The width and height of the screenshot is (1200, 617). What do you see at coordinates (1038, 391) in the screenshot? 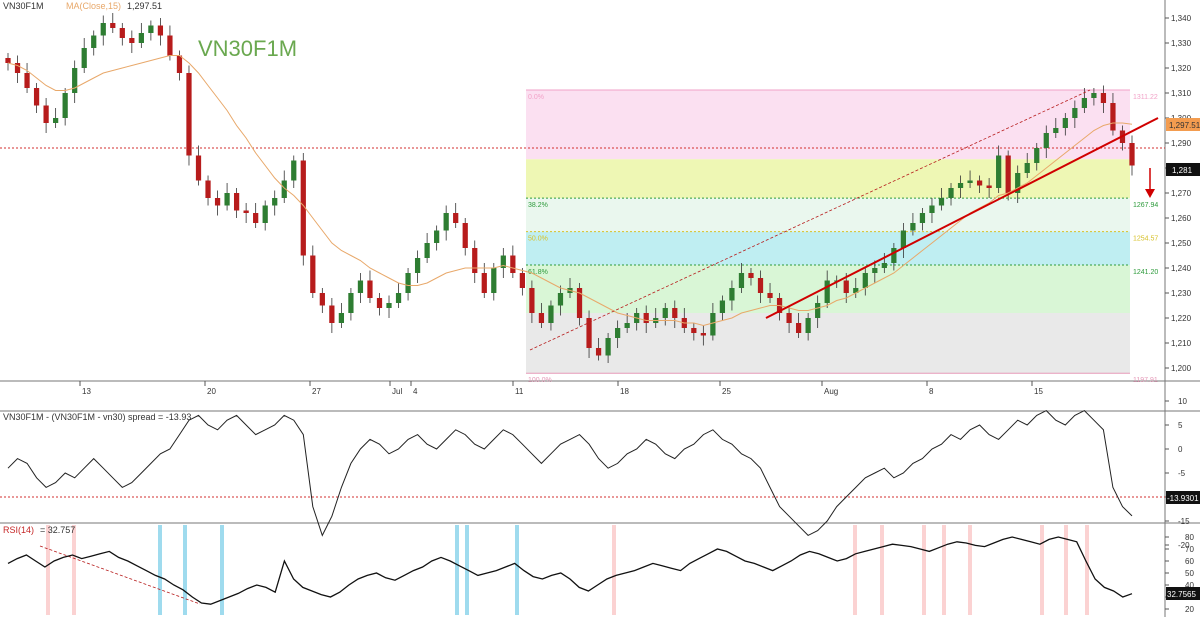
I see `x-tick-label: 15` at bounding box center [1038, 391].